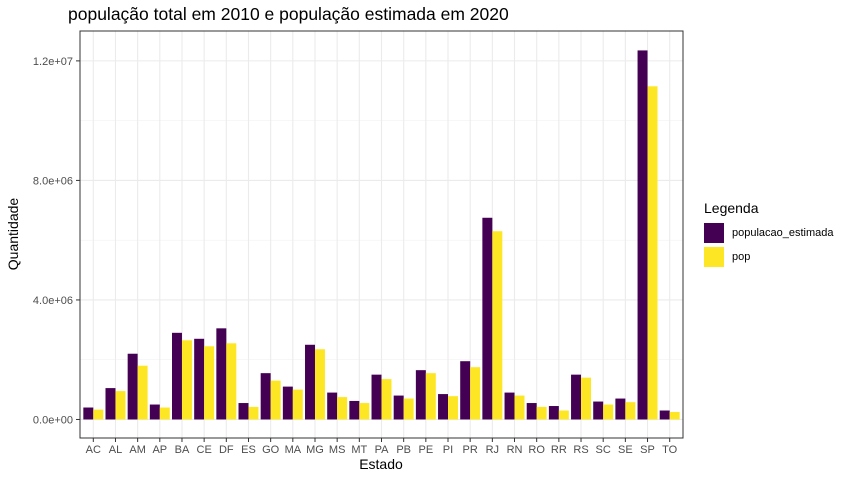 This screenshot has width=864, height=480. I want to click on bar-populacao-estimada-ac, so click(88, 413).